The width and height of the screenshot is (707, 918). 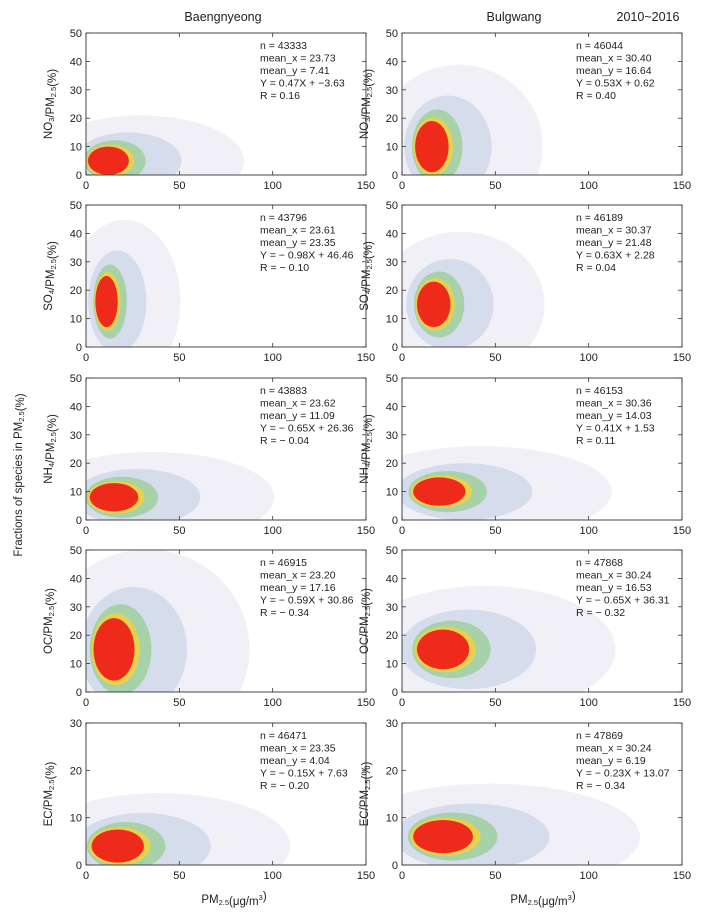 What do you see at coordinates (614, 404) in the screenshot?
I see `stat-line: mean_x = 30.36` at bounding box center [614, 404].